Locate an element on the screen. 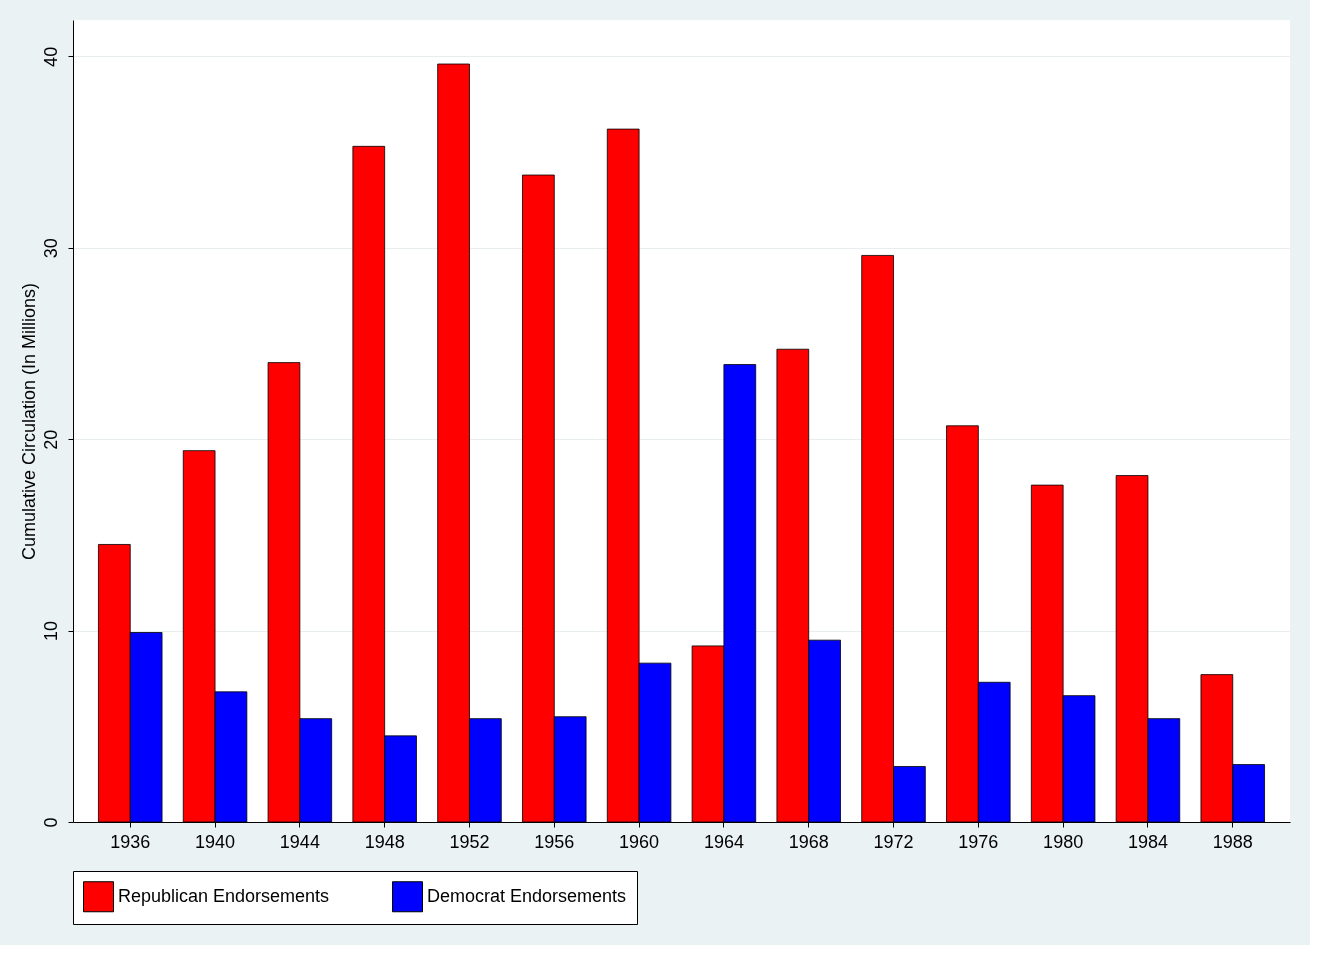  x-tick-label: 1984 is located at coordinates (1147, 841).